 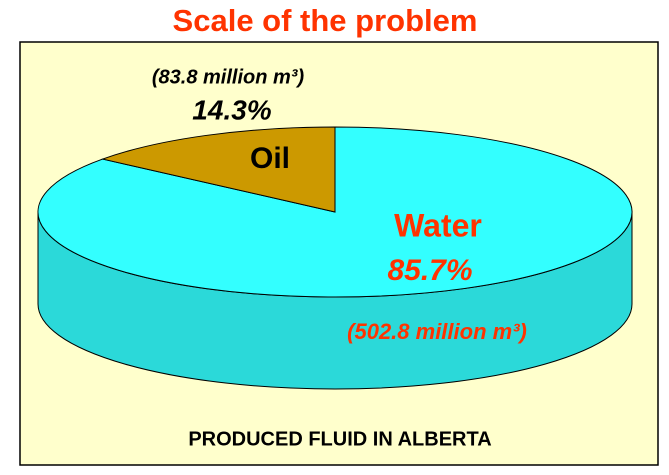 What do you see at coordinates (339, 439) in the screenshot?
I see `caption: PRODUCED FLUID IN ALBERTA` at bounding box center [339, 439].